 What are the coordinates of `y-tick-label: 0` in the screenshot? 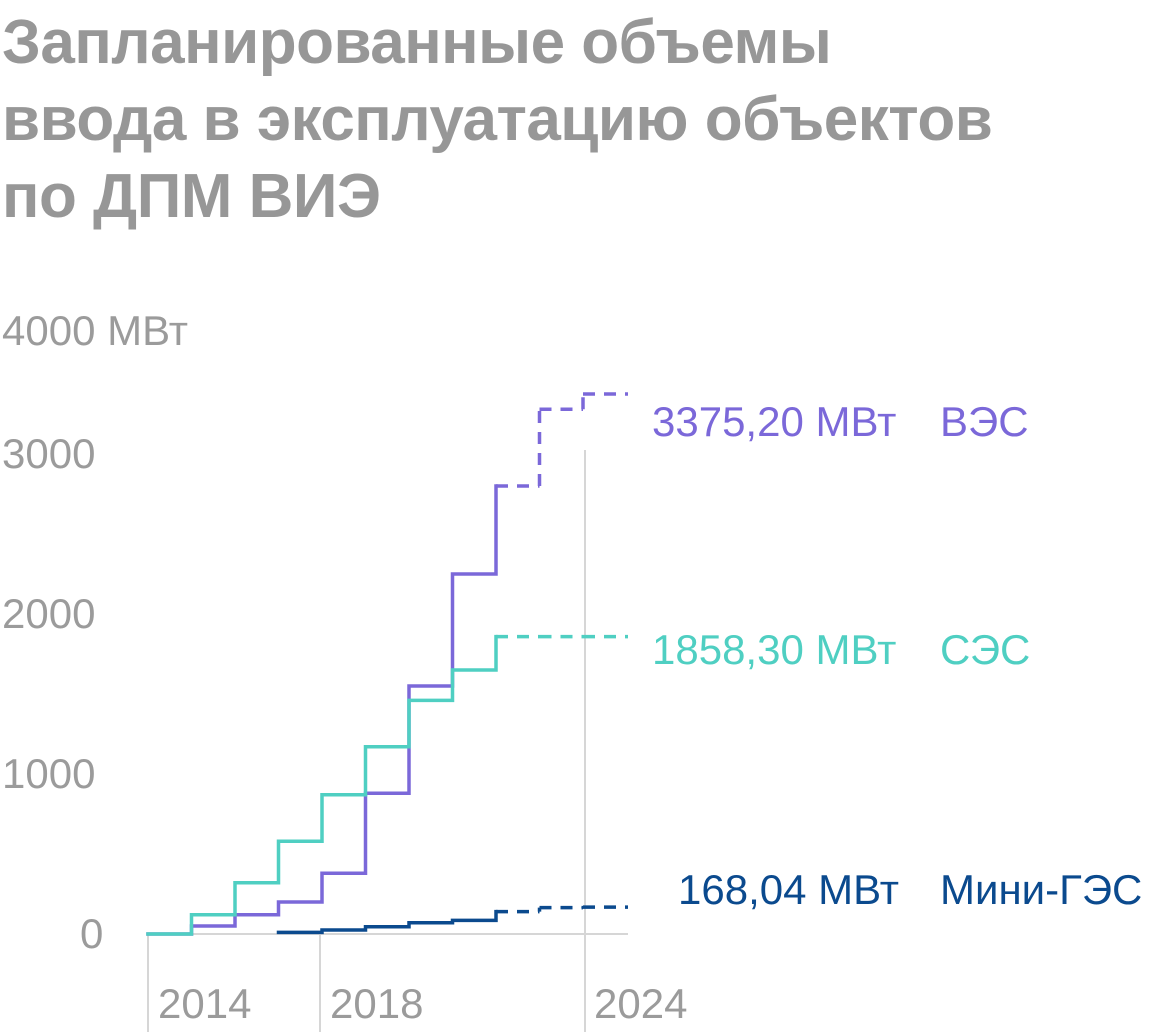 It's located at (91, 933).